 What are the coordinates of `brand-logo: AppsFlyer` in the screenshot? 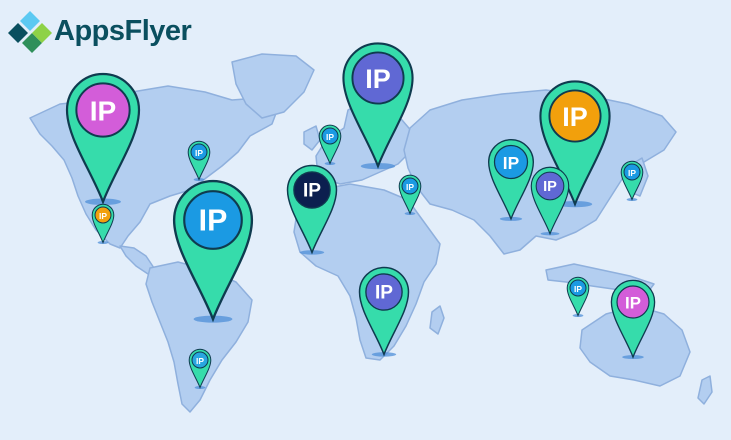 It's located at (100, 31).